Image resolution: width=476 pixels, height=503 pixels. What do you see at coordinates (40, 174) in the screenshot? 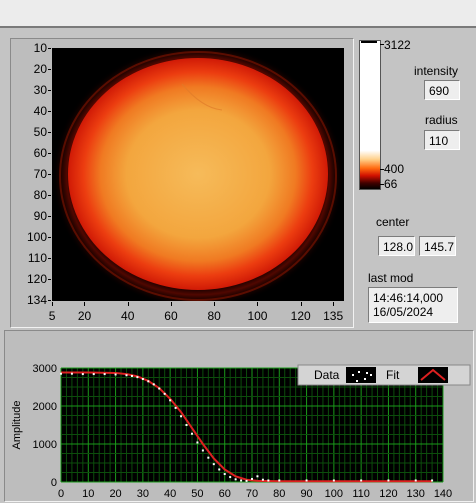
I see `image-y-tick-label: 70` at bounding box center [40, 174].